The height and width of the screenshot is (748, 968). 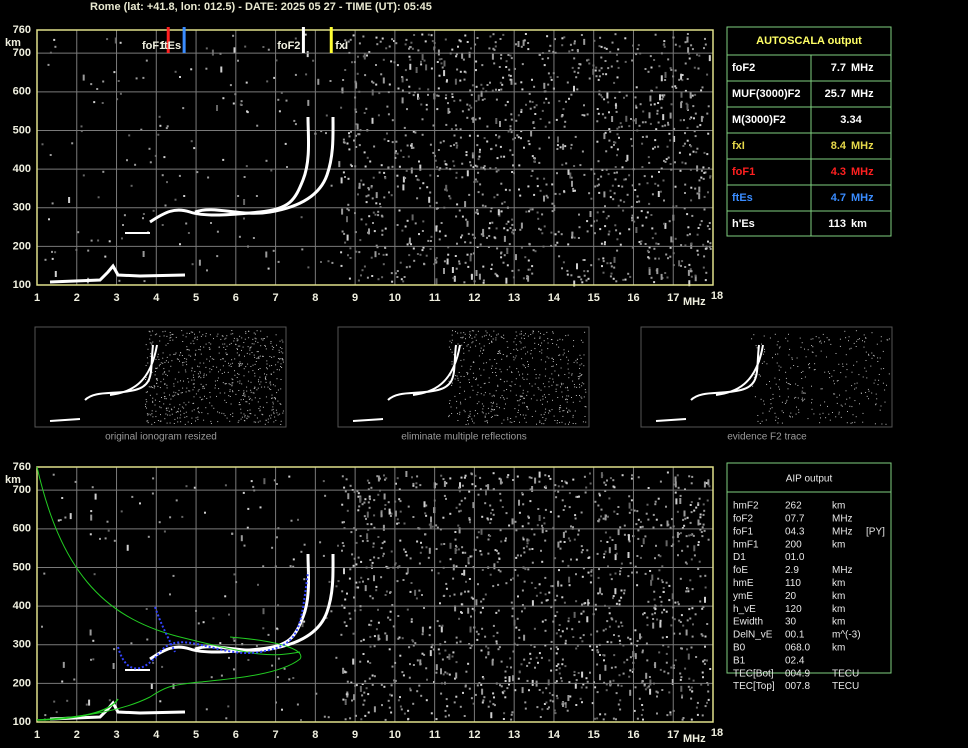 What do you see at coordinates (842, 531) in the screenshot?
I see `aip-cell: MHz` at bounding box center [842, 531].